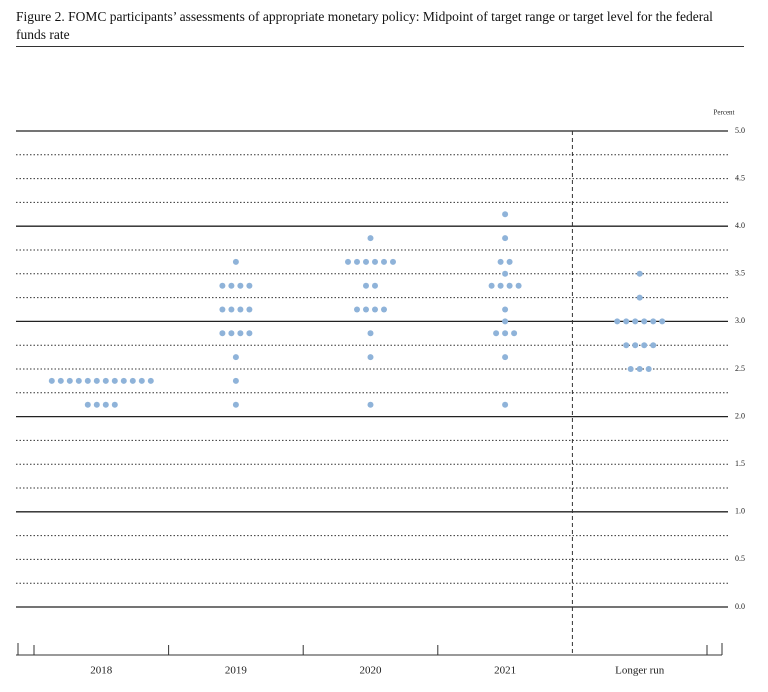 The image size is (768, 692). What do you see at coordinates (740, 320) in the screenshot?
I see `y-tick-label: 3.0` at bounding box center [740, 320].